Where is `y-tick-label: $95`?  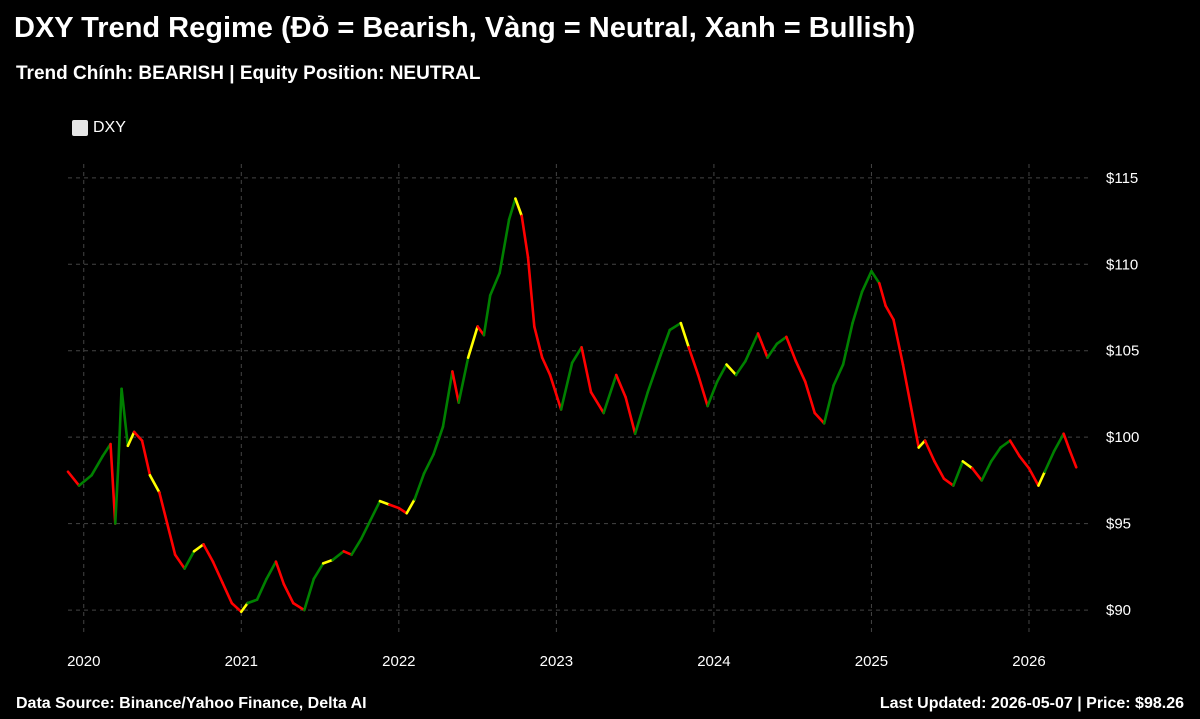 y-tick-label: $95 is located at coordinates (1118, 524).